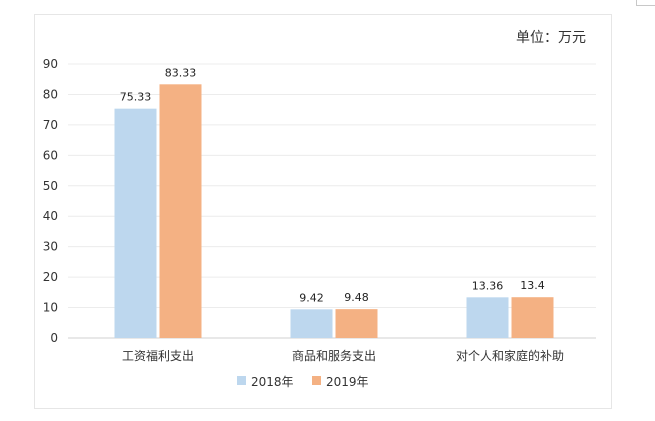  What do you see at coordinates (272, 382) in the screenshot?
I see `legend-label: 2018年` at bounding box center [272, 382].